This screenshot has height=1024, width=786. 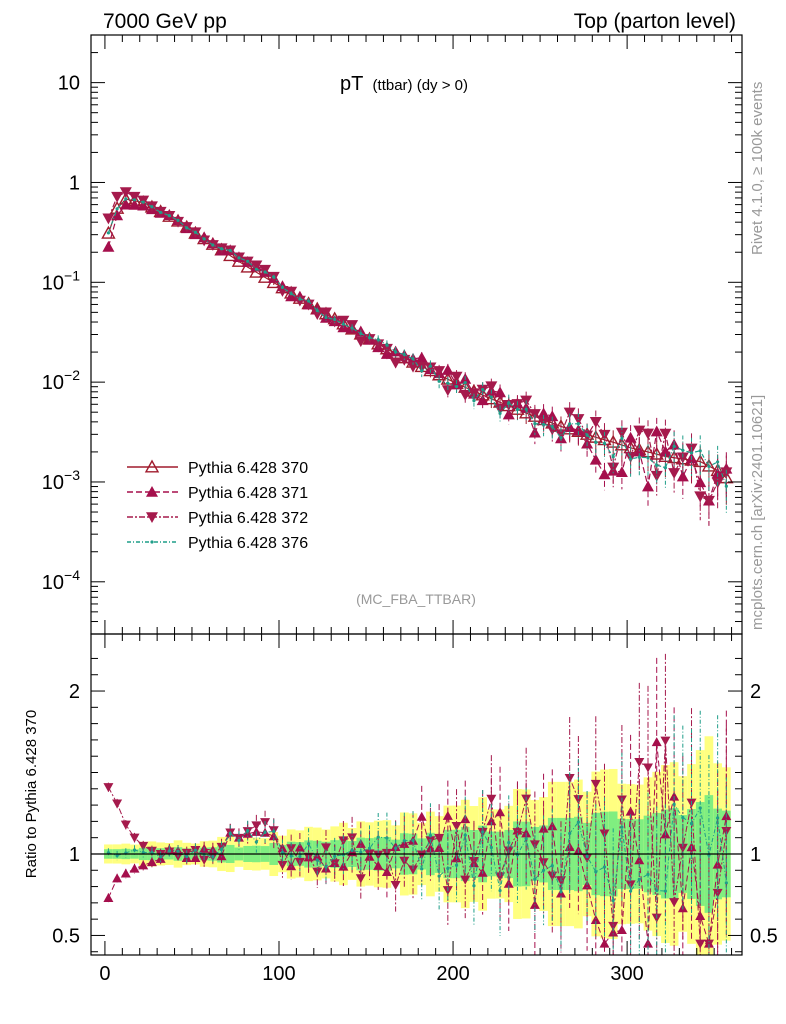 I want to click on ratio-line, so click(x=417, y=851).